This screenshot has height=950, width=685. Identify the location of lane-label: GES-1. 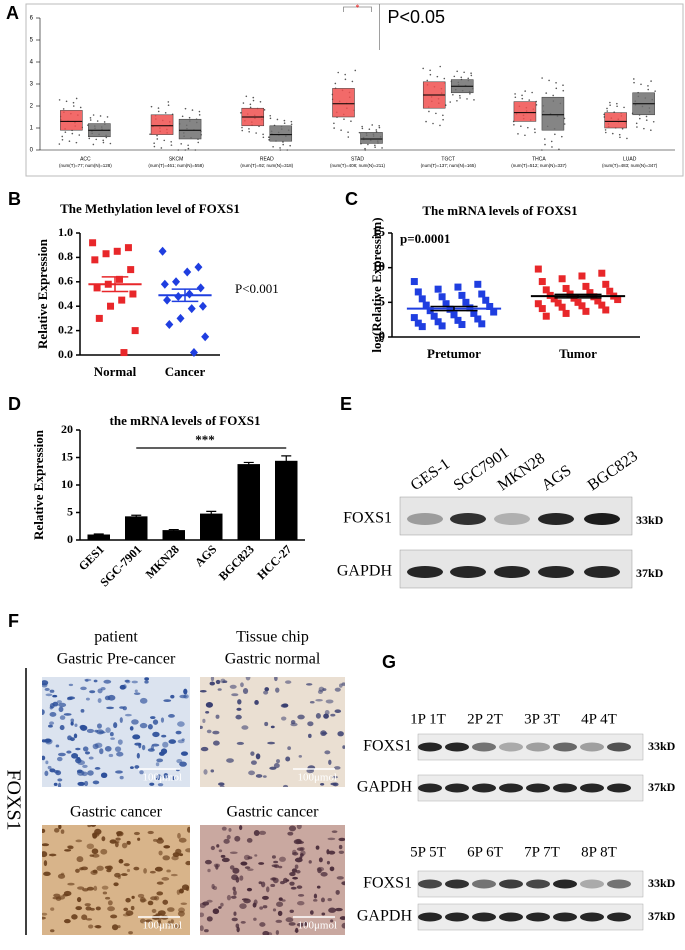
(430, 474).